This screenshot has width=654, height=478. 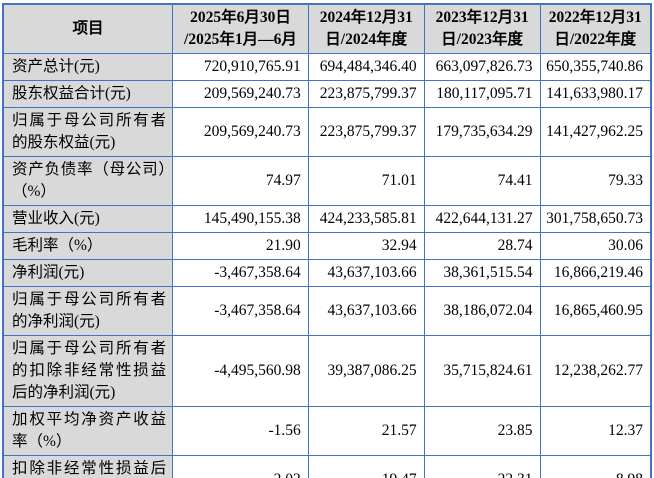 What do you see at coordinates (482, 431) in the screenshot?
I see `cell-value: 23.85` at bounding box center [482, 431].